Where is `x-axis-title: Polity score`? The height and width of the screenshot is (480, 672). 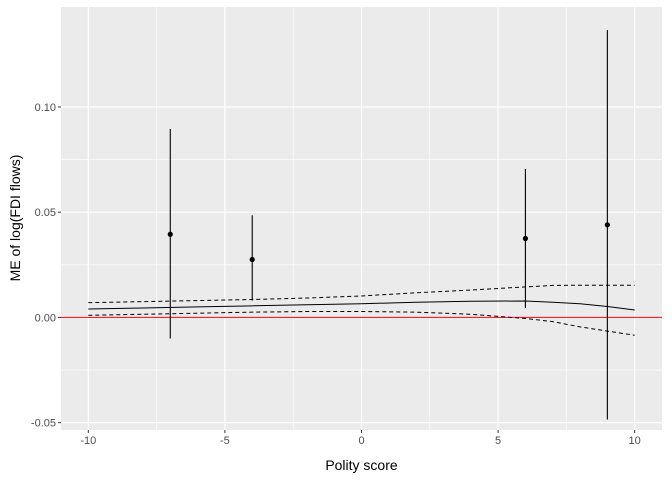
x-axis-title: Polity score is located at coordinates (361, 465).